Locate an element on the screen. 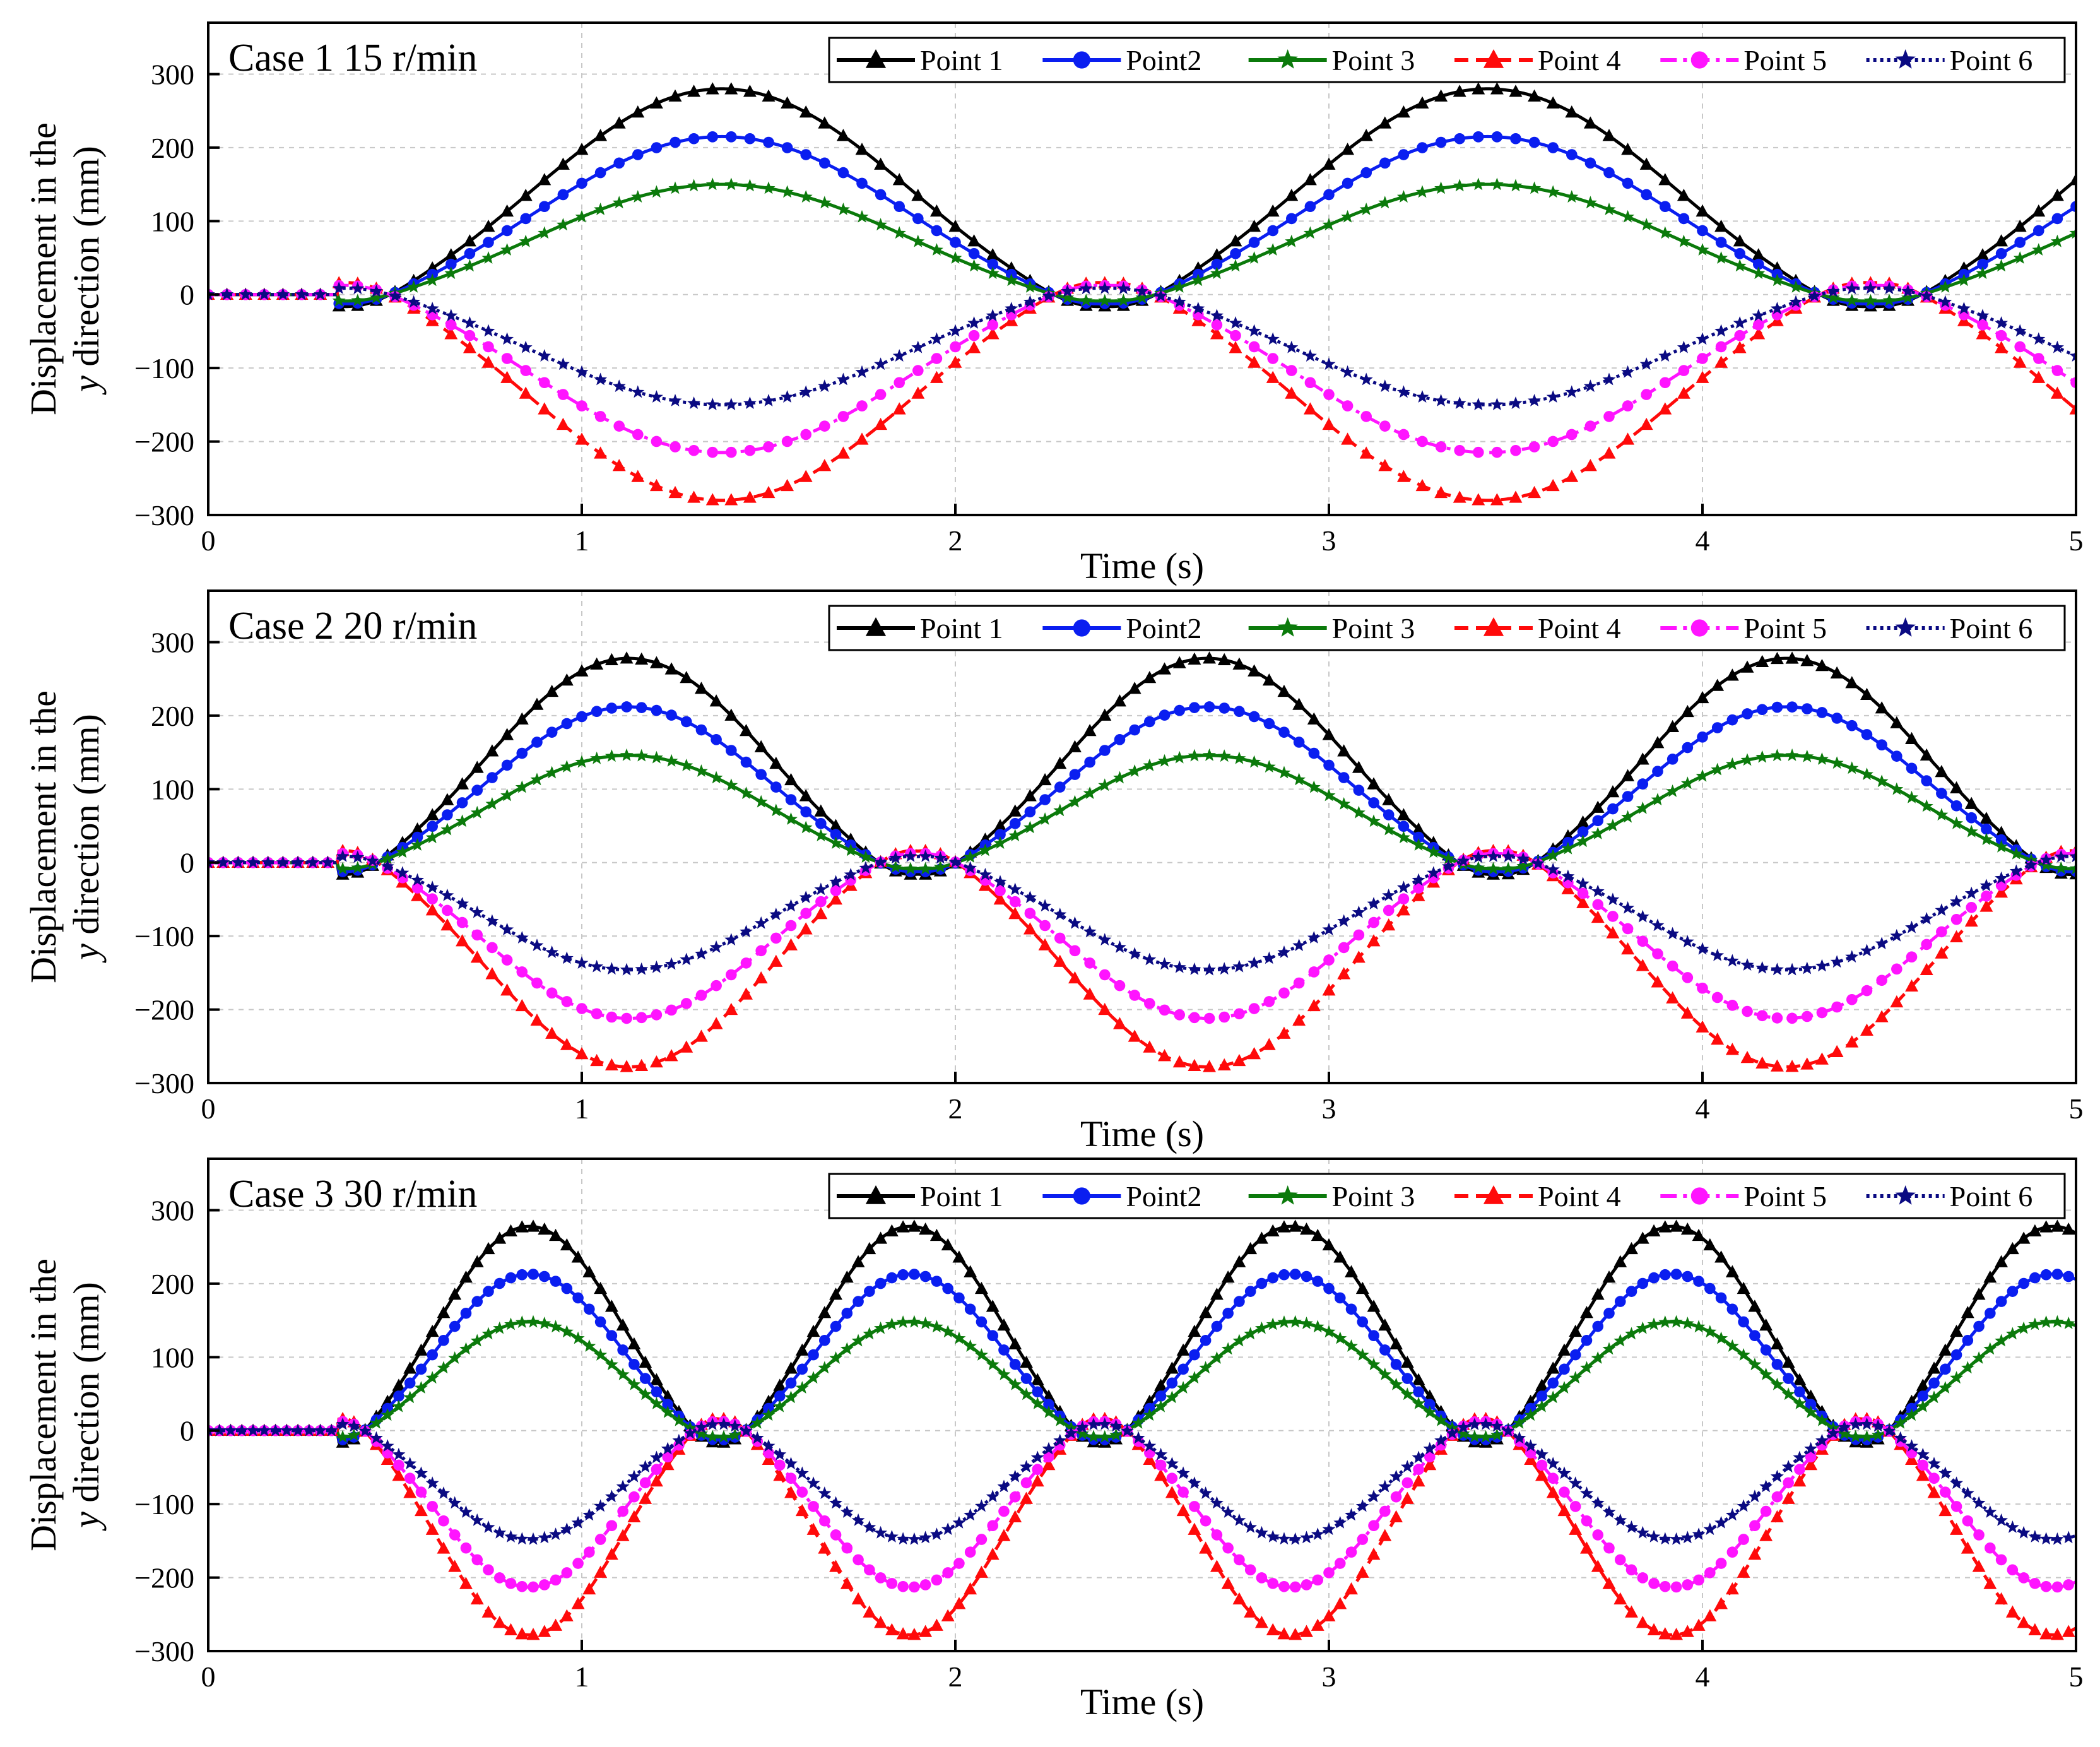 The image size is (2100, 1747). y-axis-label-italic: y is located at coordinates (86, 1521).